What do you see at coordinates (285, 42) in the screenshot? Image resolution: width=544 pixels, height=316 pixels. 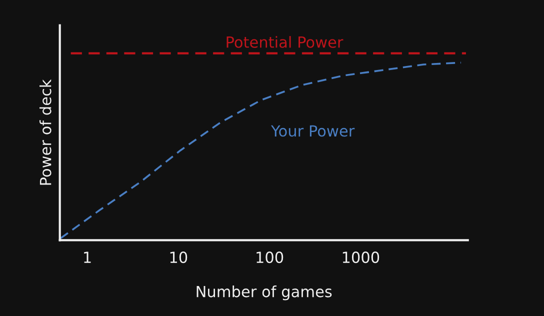 I see `series-label: Potential Power` at bounding box center [285, 42].